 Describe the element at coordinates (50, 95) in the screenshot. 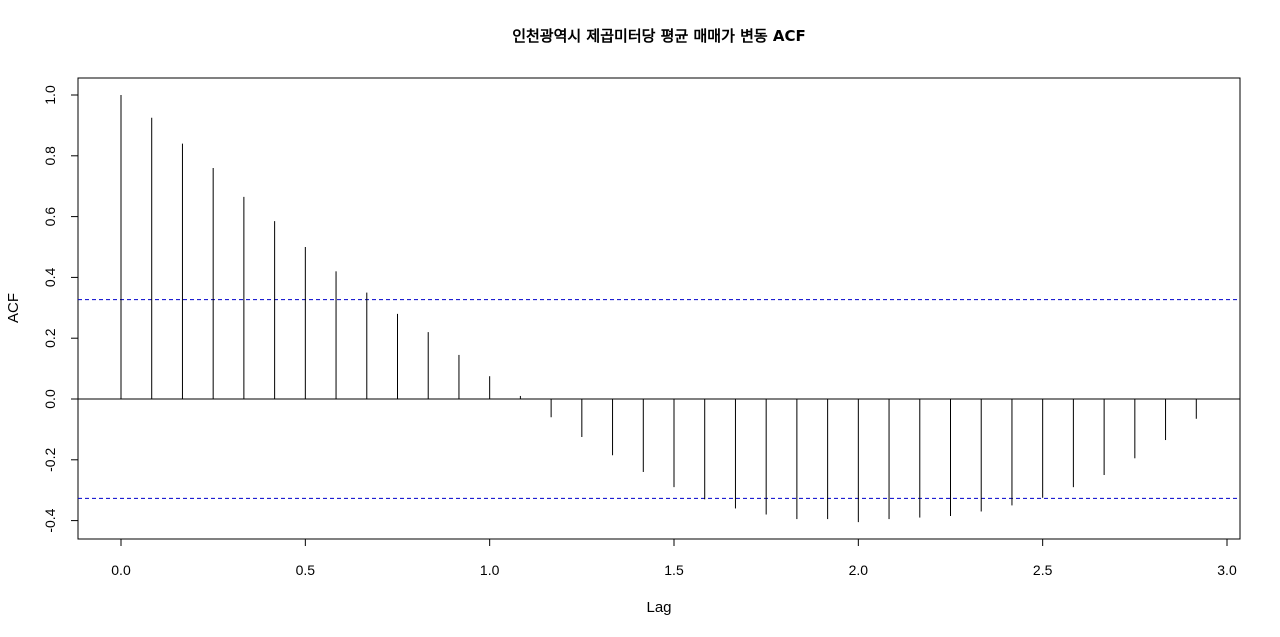

I see `y-tick-label: 1.0` at that location.